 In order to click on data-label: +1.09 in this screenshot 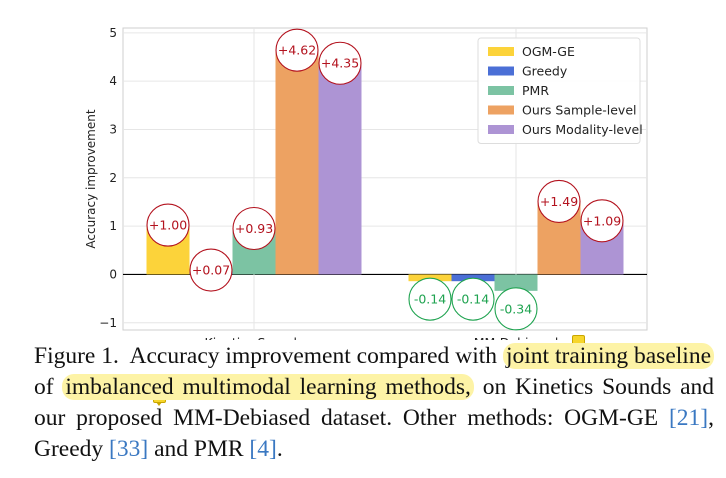, I will do `click(602, 220)`.